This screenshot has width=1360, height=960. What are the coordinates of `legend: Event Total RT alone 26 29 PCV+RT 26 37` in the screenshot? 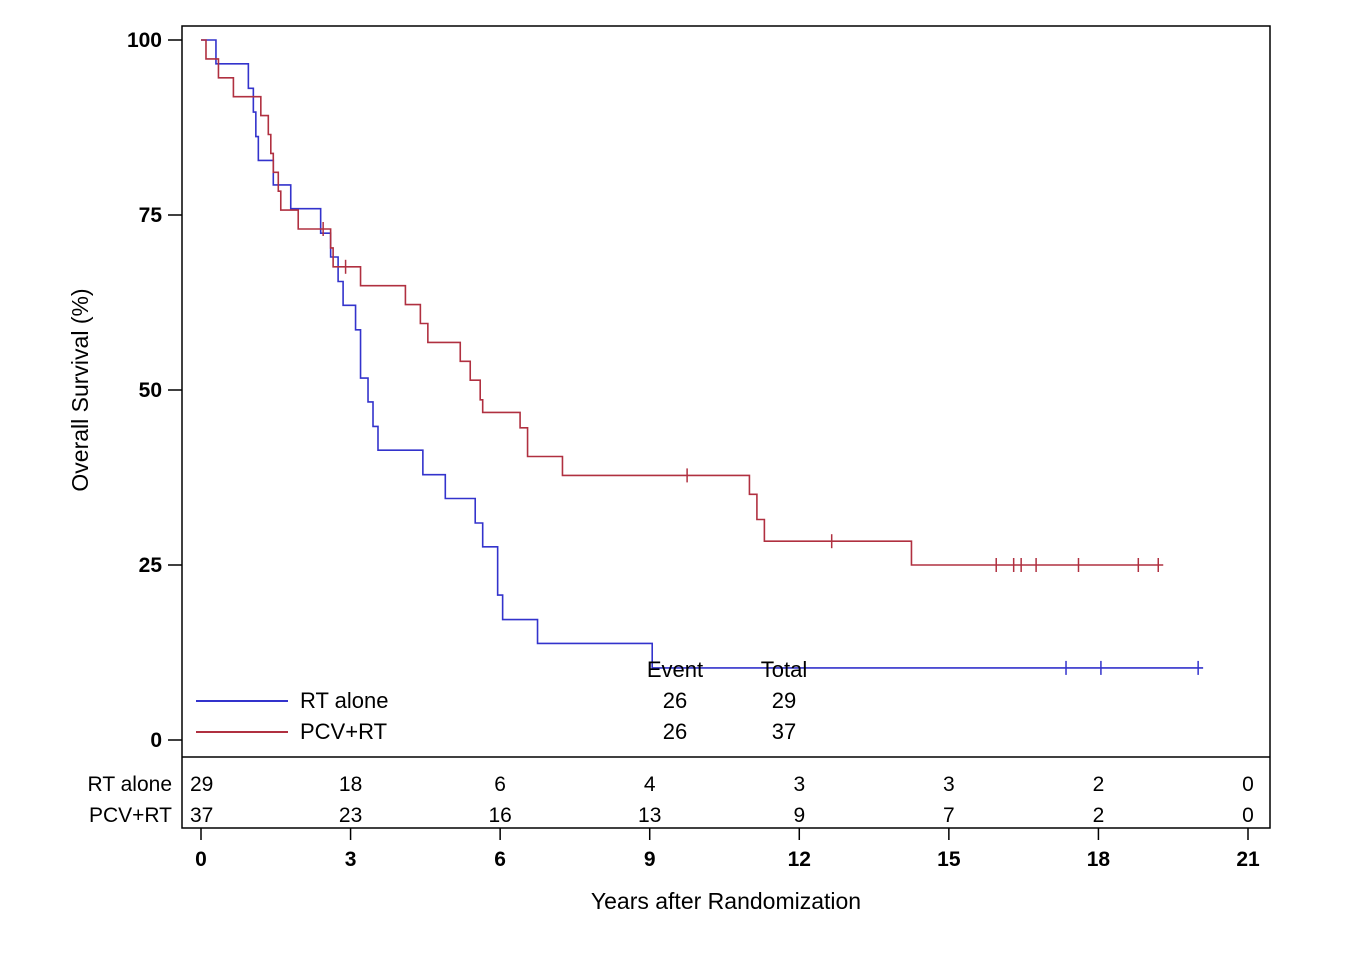 It's located at (501, 700).